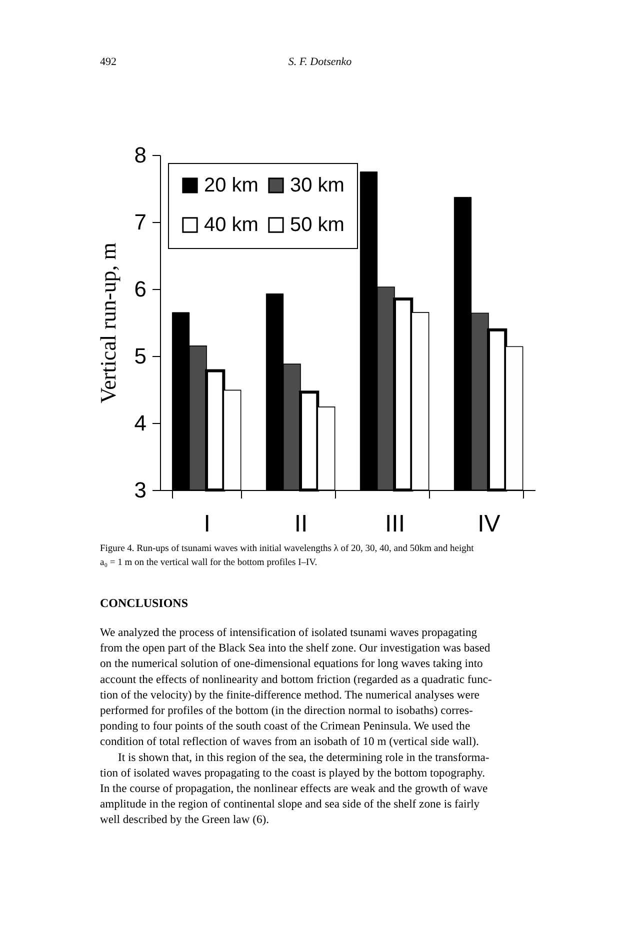 This screenshot has width=633, height=940. What do you see at coordinates (185, 819) in the screenshot?
I see `text: well described by the Green law (6).` at bounding box center [185, 819].